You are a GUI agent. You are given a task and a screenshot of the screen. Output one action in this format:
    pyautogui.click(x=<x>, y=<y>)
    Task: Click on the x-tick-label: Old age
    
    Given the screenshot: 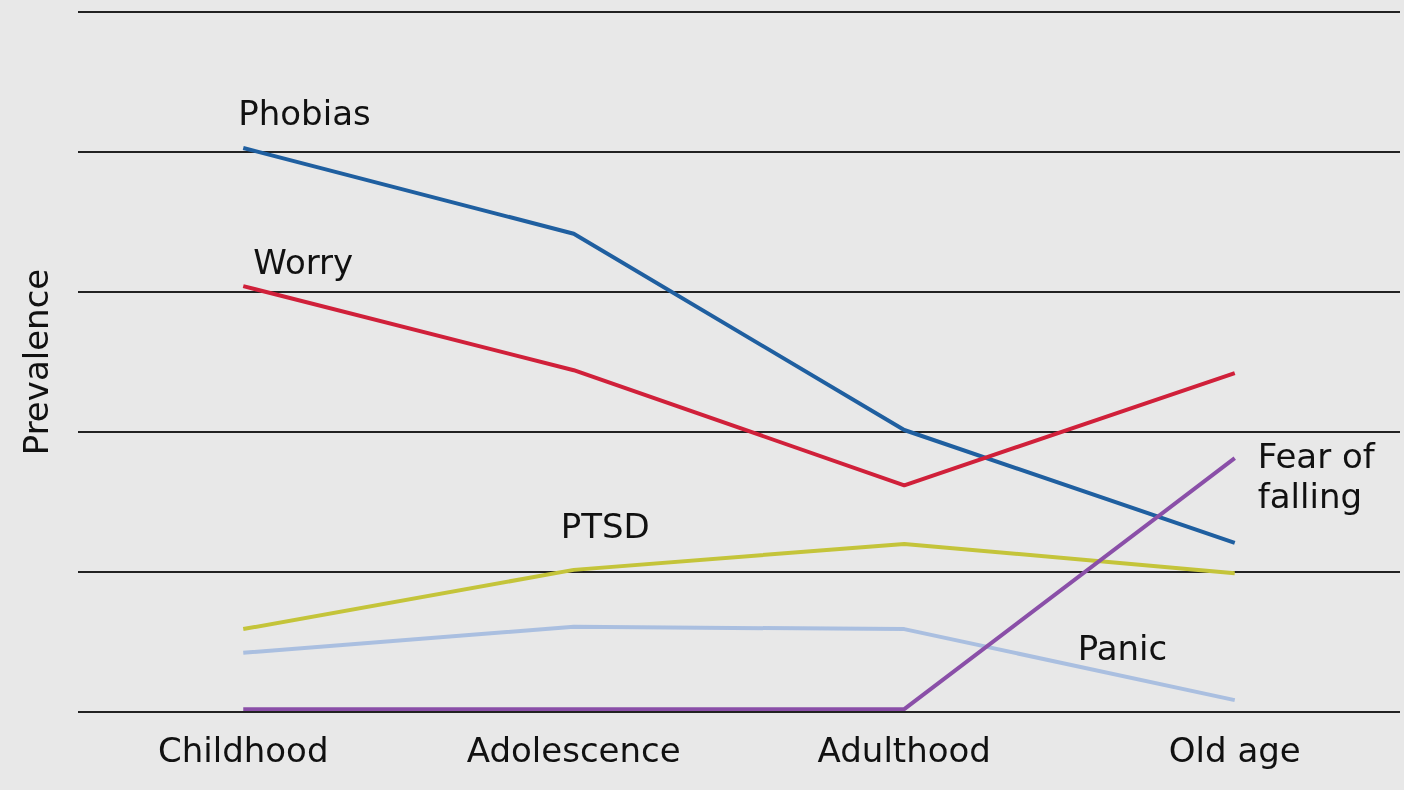 What is the action you would take?
    pyautogui.click(x=1234, y=750)
    